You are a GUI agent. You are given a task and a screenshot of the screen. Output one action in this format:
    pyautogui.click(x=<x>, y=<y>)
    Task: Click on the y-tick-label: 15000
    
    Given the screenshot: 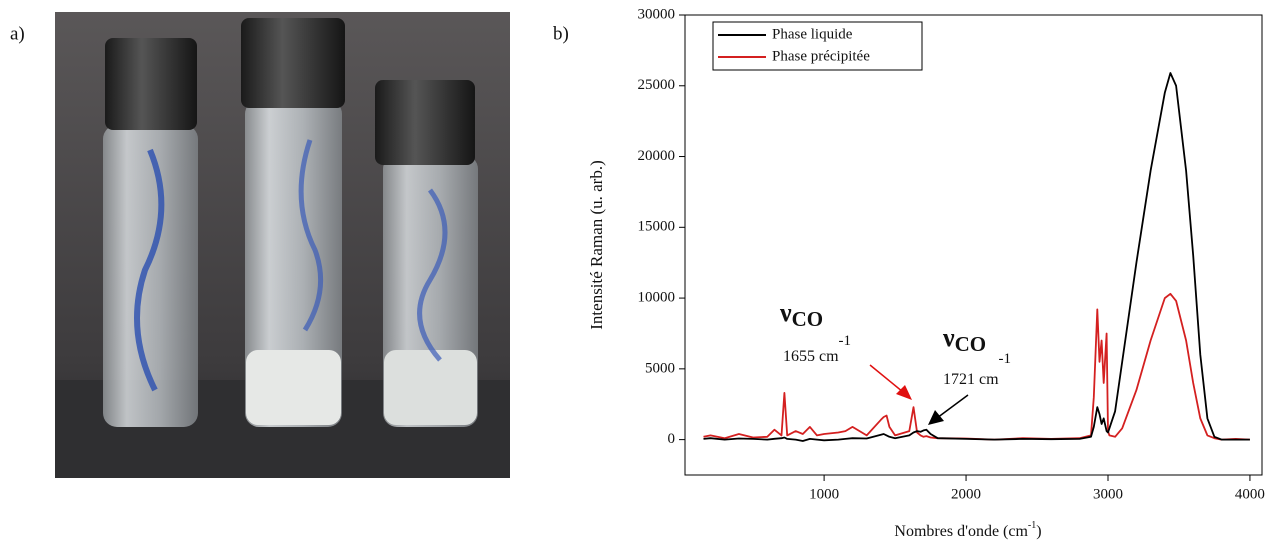 What is the action you would take?
    pyautogui.click(x=657, y=227)
    